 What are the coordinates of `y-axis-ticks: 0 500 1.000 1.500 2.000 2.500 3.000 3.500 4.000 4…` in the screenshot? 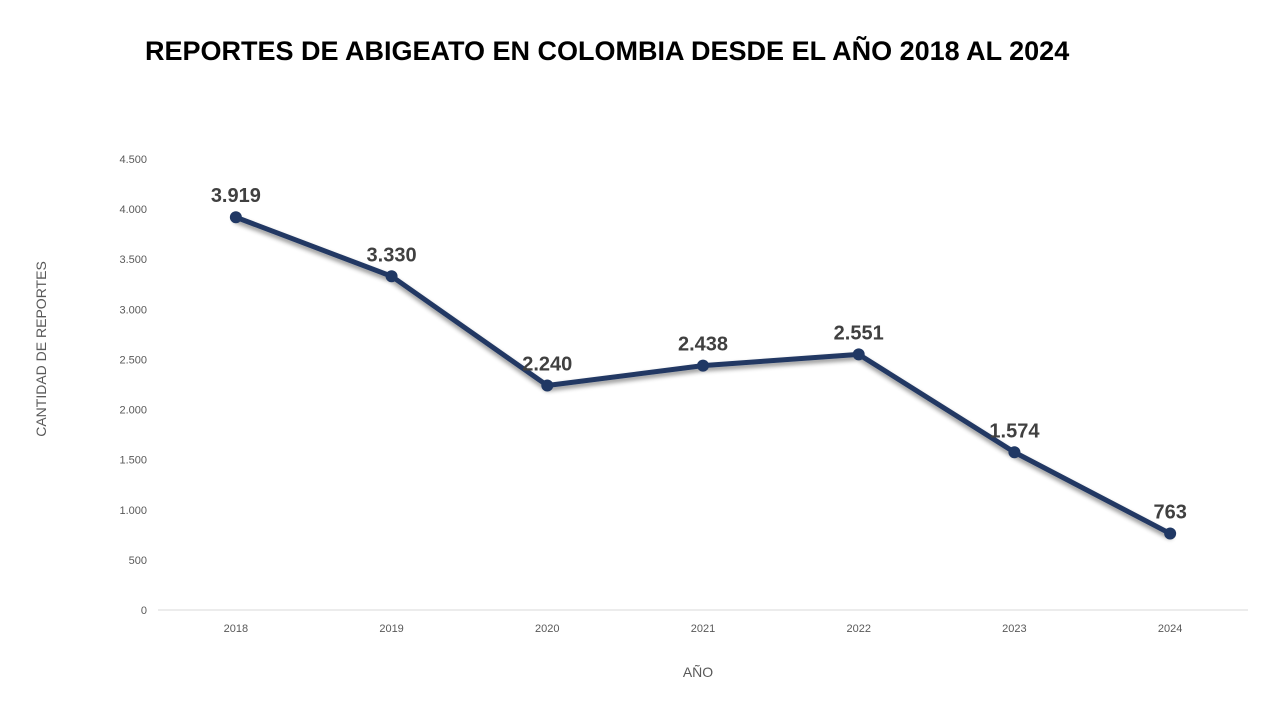 It's located at (133, 385).